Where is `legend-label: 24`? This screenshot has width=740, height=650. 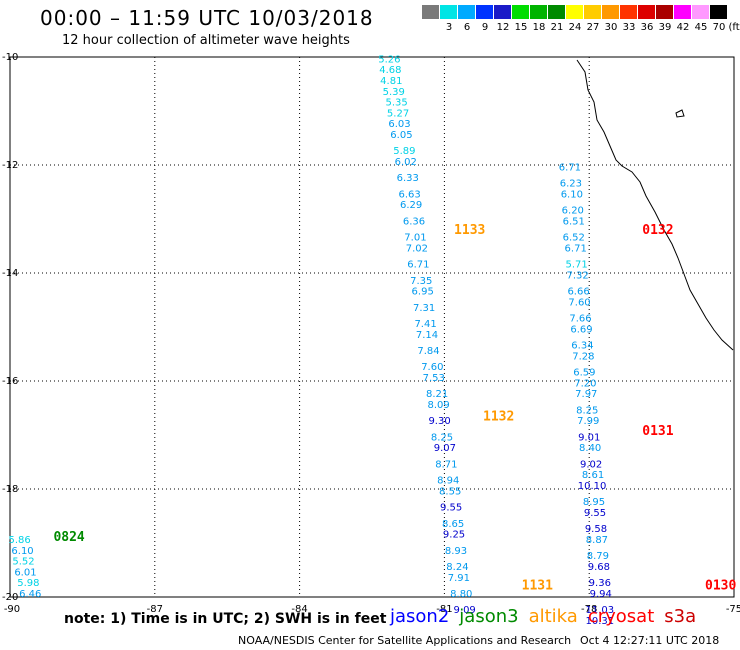
legend-label: 24 is located at coordinates (575, 27).